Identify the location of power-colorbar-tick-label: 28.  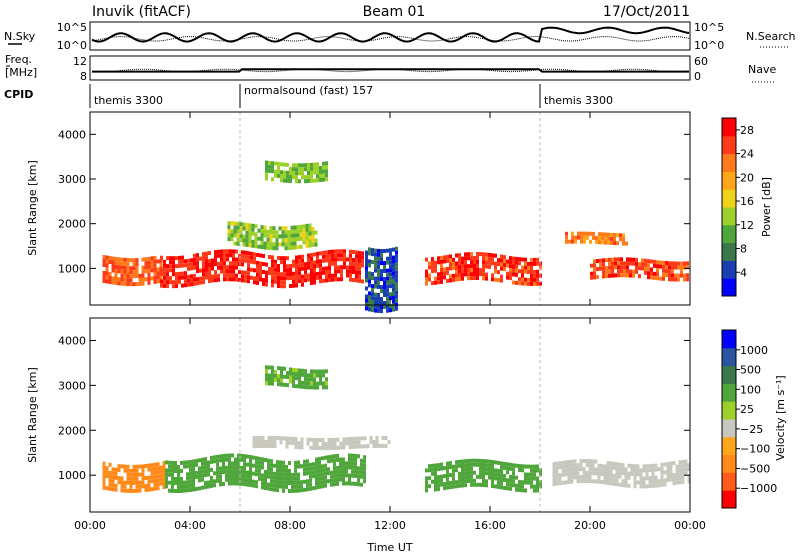
(747, 130).